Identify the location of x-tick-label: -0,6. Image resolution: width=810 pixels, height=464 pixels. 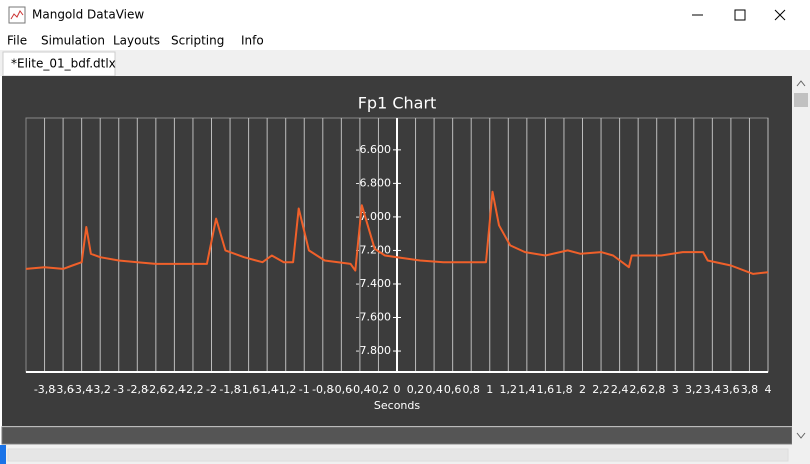
(341, 389).